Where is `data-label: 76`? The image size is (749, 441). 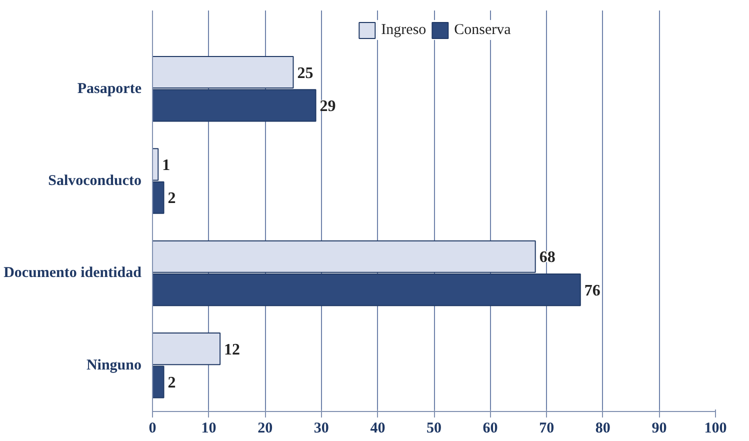
data-label: 76 is located at coordinates (592, 291).